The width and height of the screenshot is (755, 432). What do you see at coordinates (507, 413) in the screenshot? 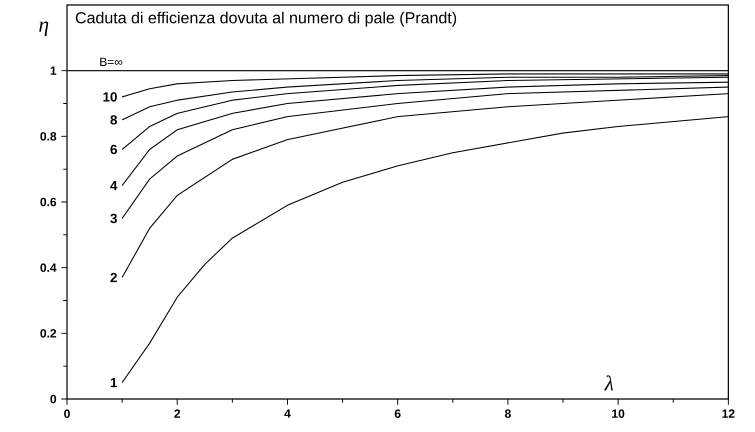
I see `x-tick-label: 8` at bounding box center [507, 413].